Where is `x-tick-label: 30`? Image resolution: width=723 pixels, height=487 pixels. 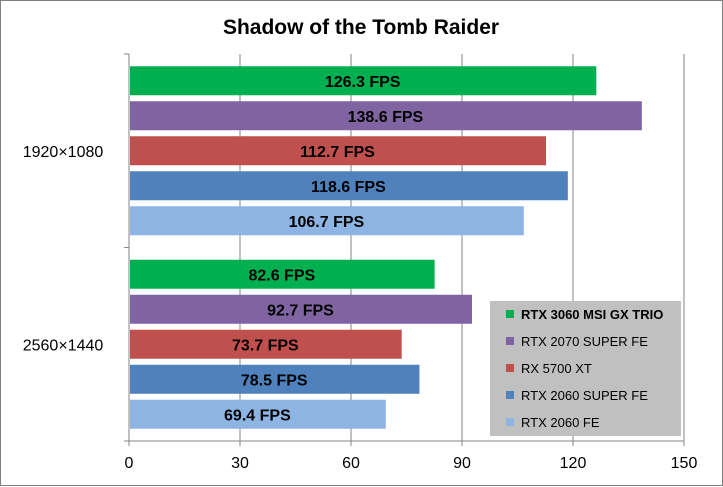
x-tick-label: 30 is located at coordinates (240, 463).